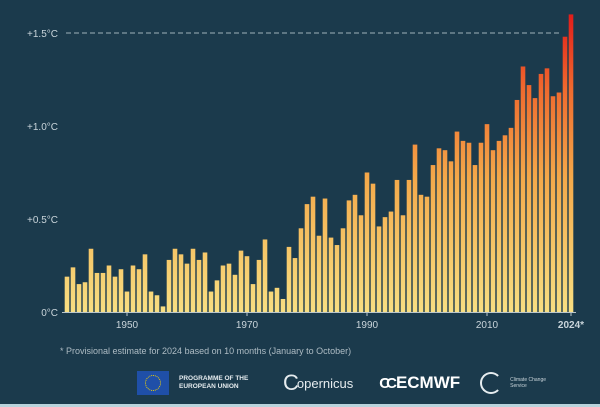 The image size is (600, 407). What do you see at coordinates (517, 206) in the screenshot?
I see `bar-2015` at bounding box center [517, 206].